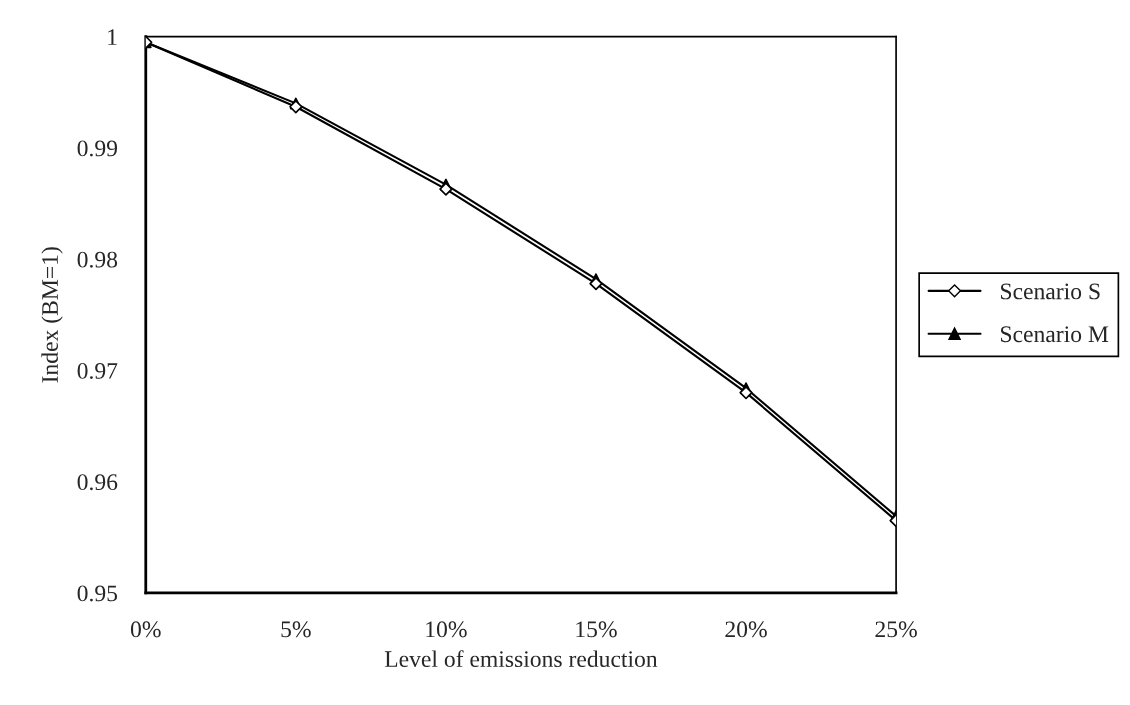  What do you see at coordinates (521, 659) in the screenshot?
I see `x-axis-title: Level of emissions reduction` at bounding box center [521, 659].